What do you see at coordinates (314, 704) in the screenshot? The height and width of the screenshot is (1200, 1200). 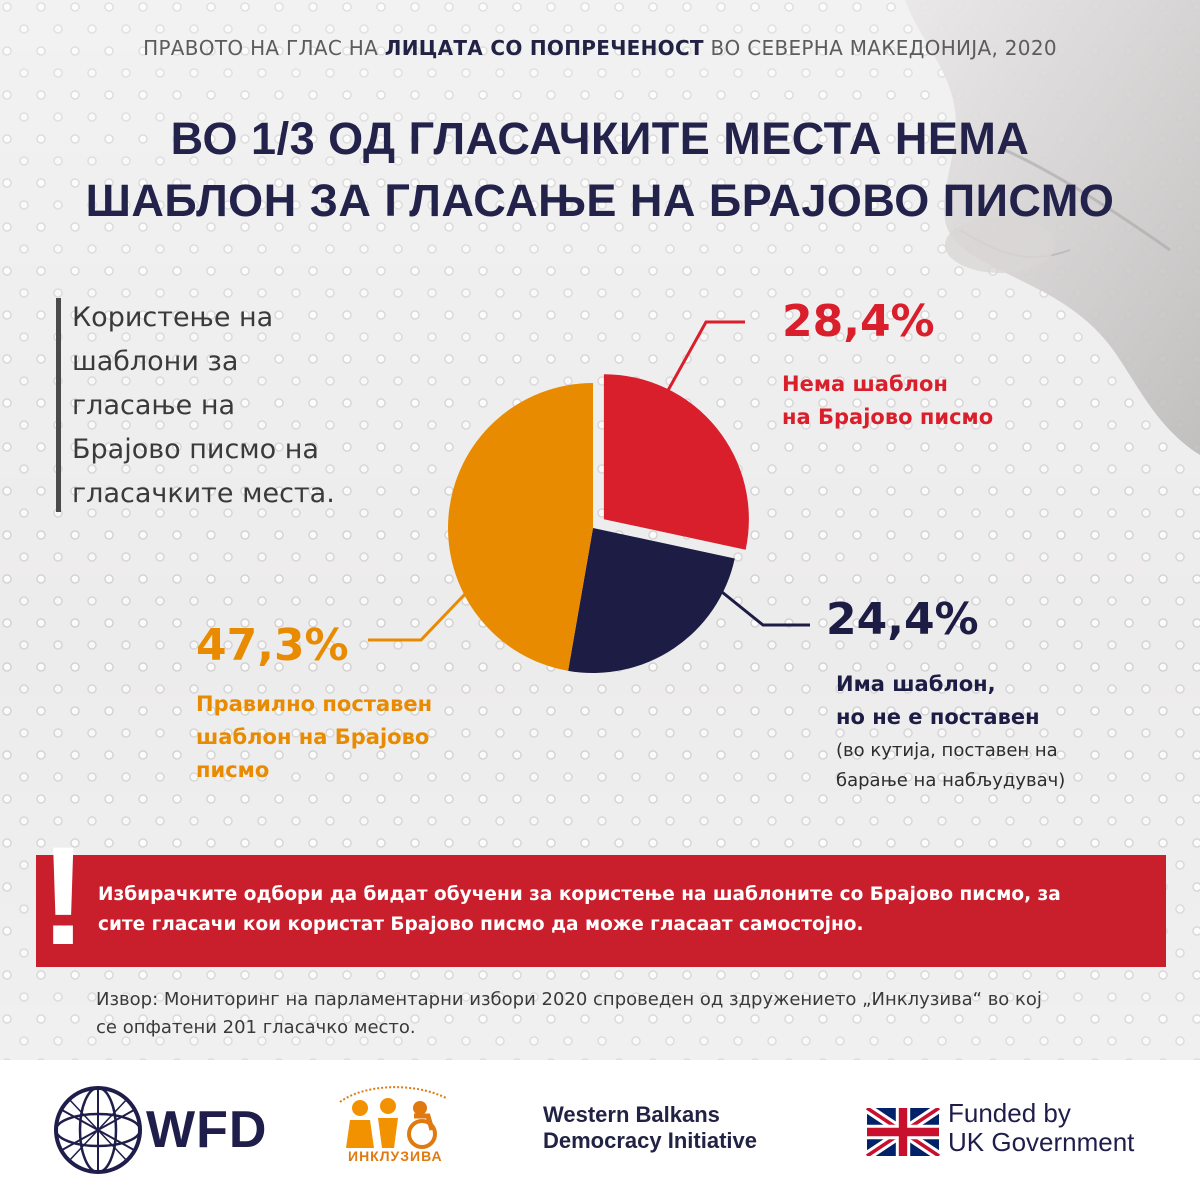 I see `label-line: Правилно поставен` at bounding box center [314, 704].